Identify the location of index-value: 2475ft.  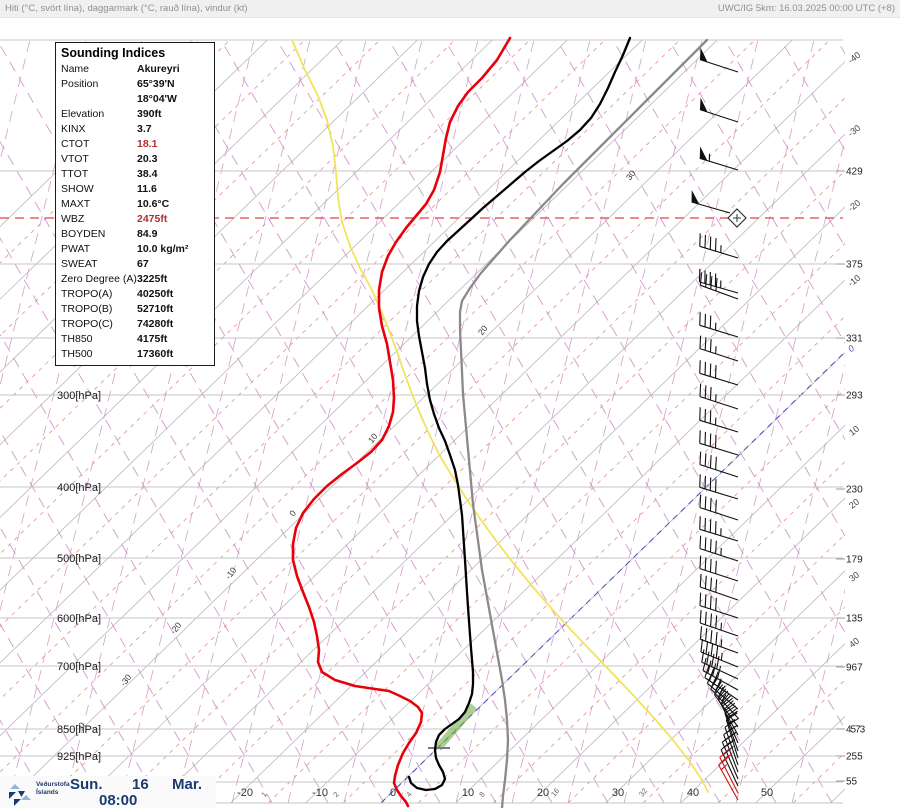
(152, 219).